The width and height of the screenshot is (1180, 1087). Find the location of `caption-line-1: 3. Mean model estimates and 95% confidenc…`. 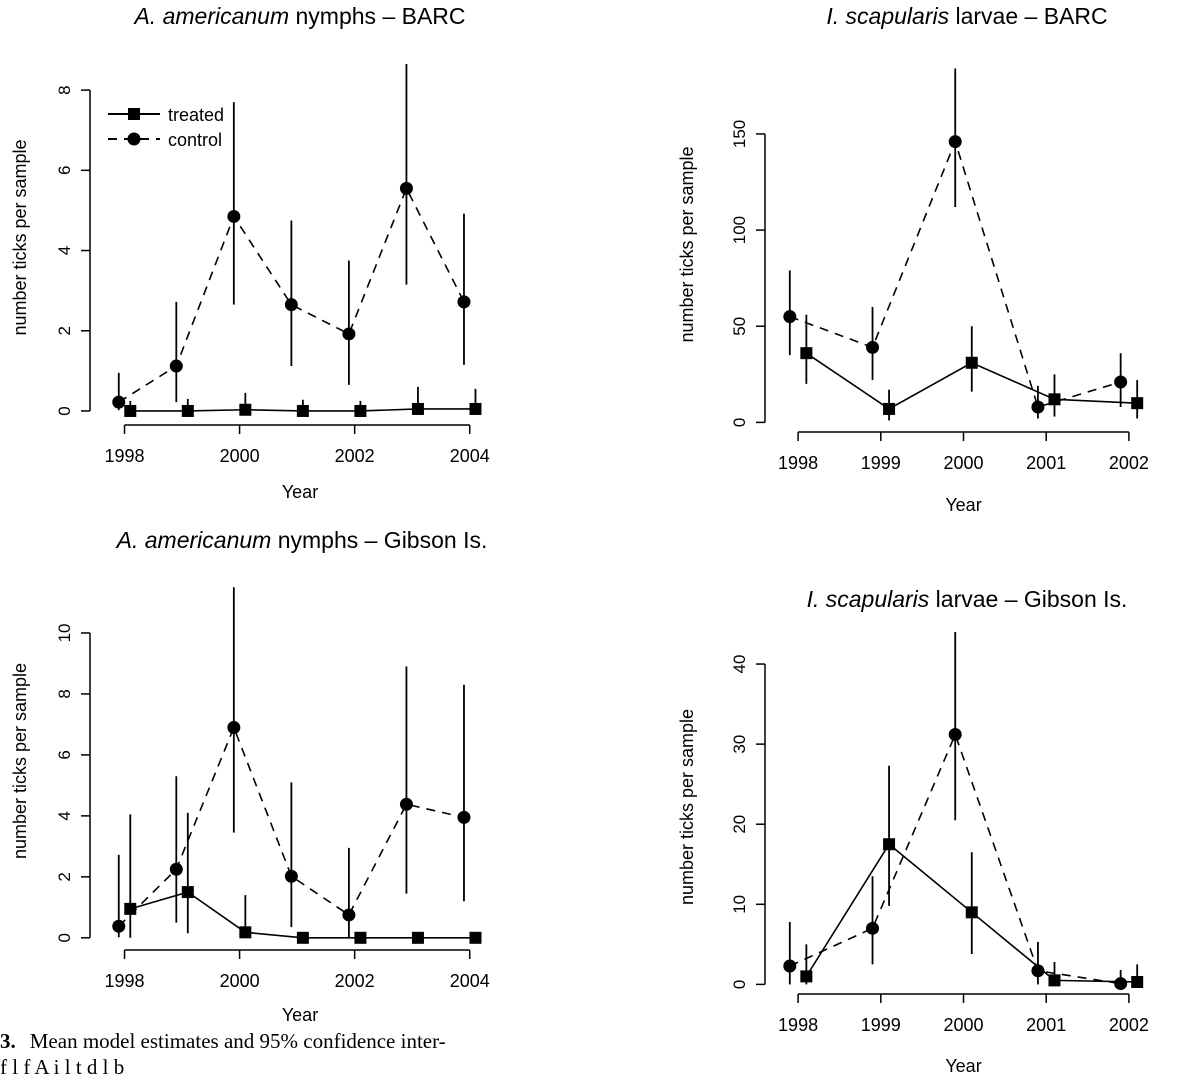

caption-line-1: 3. Mean model estimates and 95% confidenc… is located at coordinates (260, 1041).